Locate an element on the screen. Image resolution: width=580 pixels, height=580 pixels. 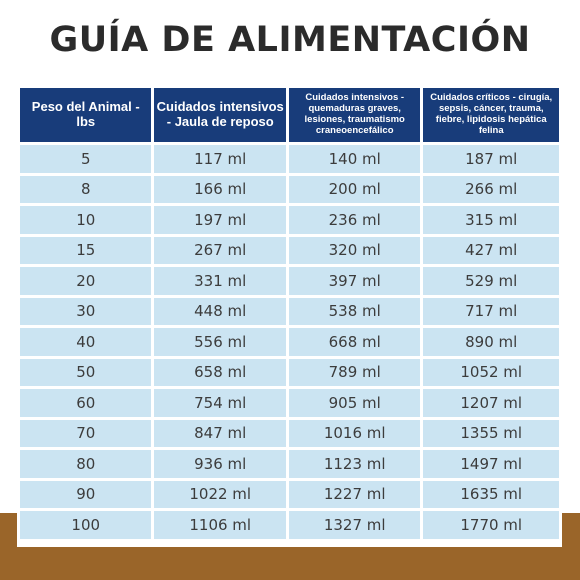
table-row: 60 754 ml 905 ml 1207 ml is located at coordinates (289, 403).